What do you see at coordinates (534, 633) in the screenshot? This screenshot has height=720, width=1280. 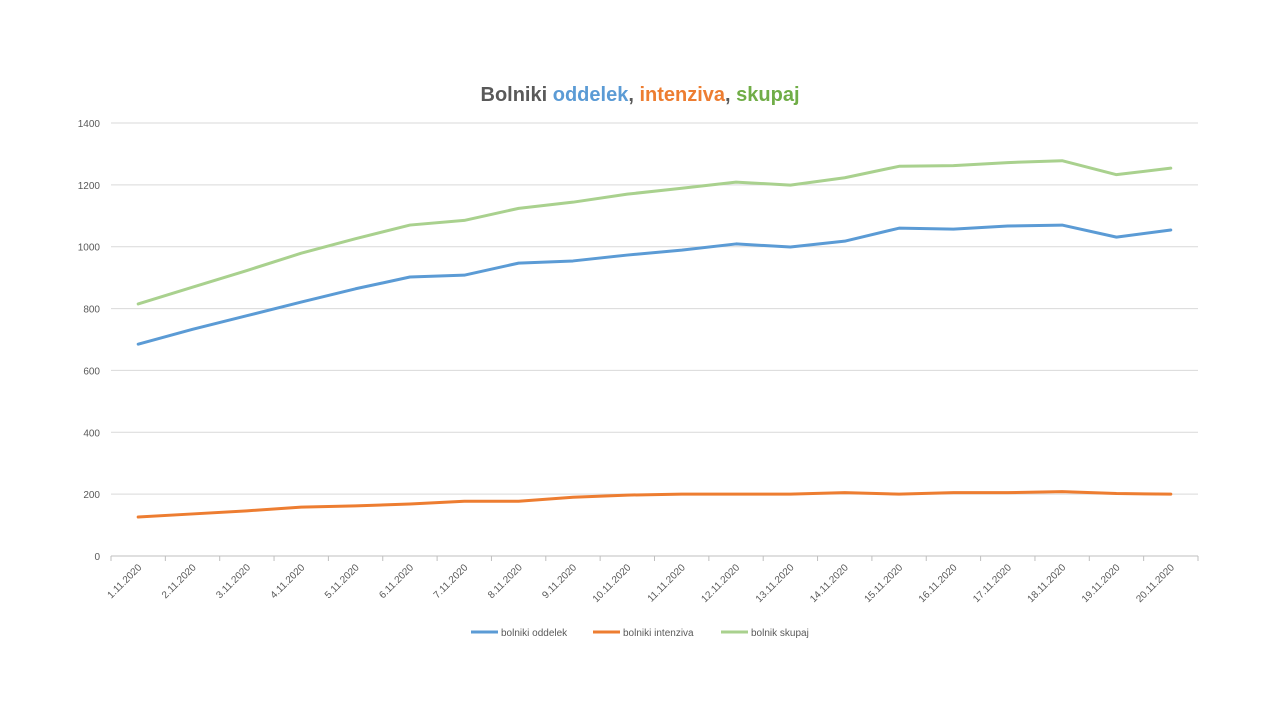 I see `legend-label: bolniki oddelek` at bounding box center [534, 633].